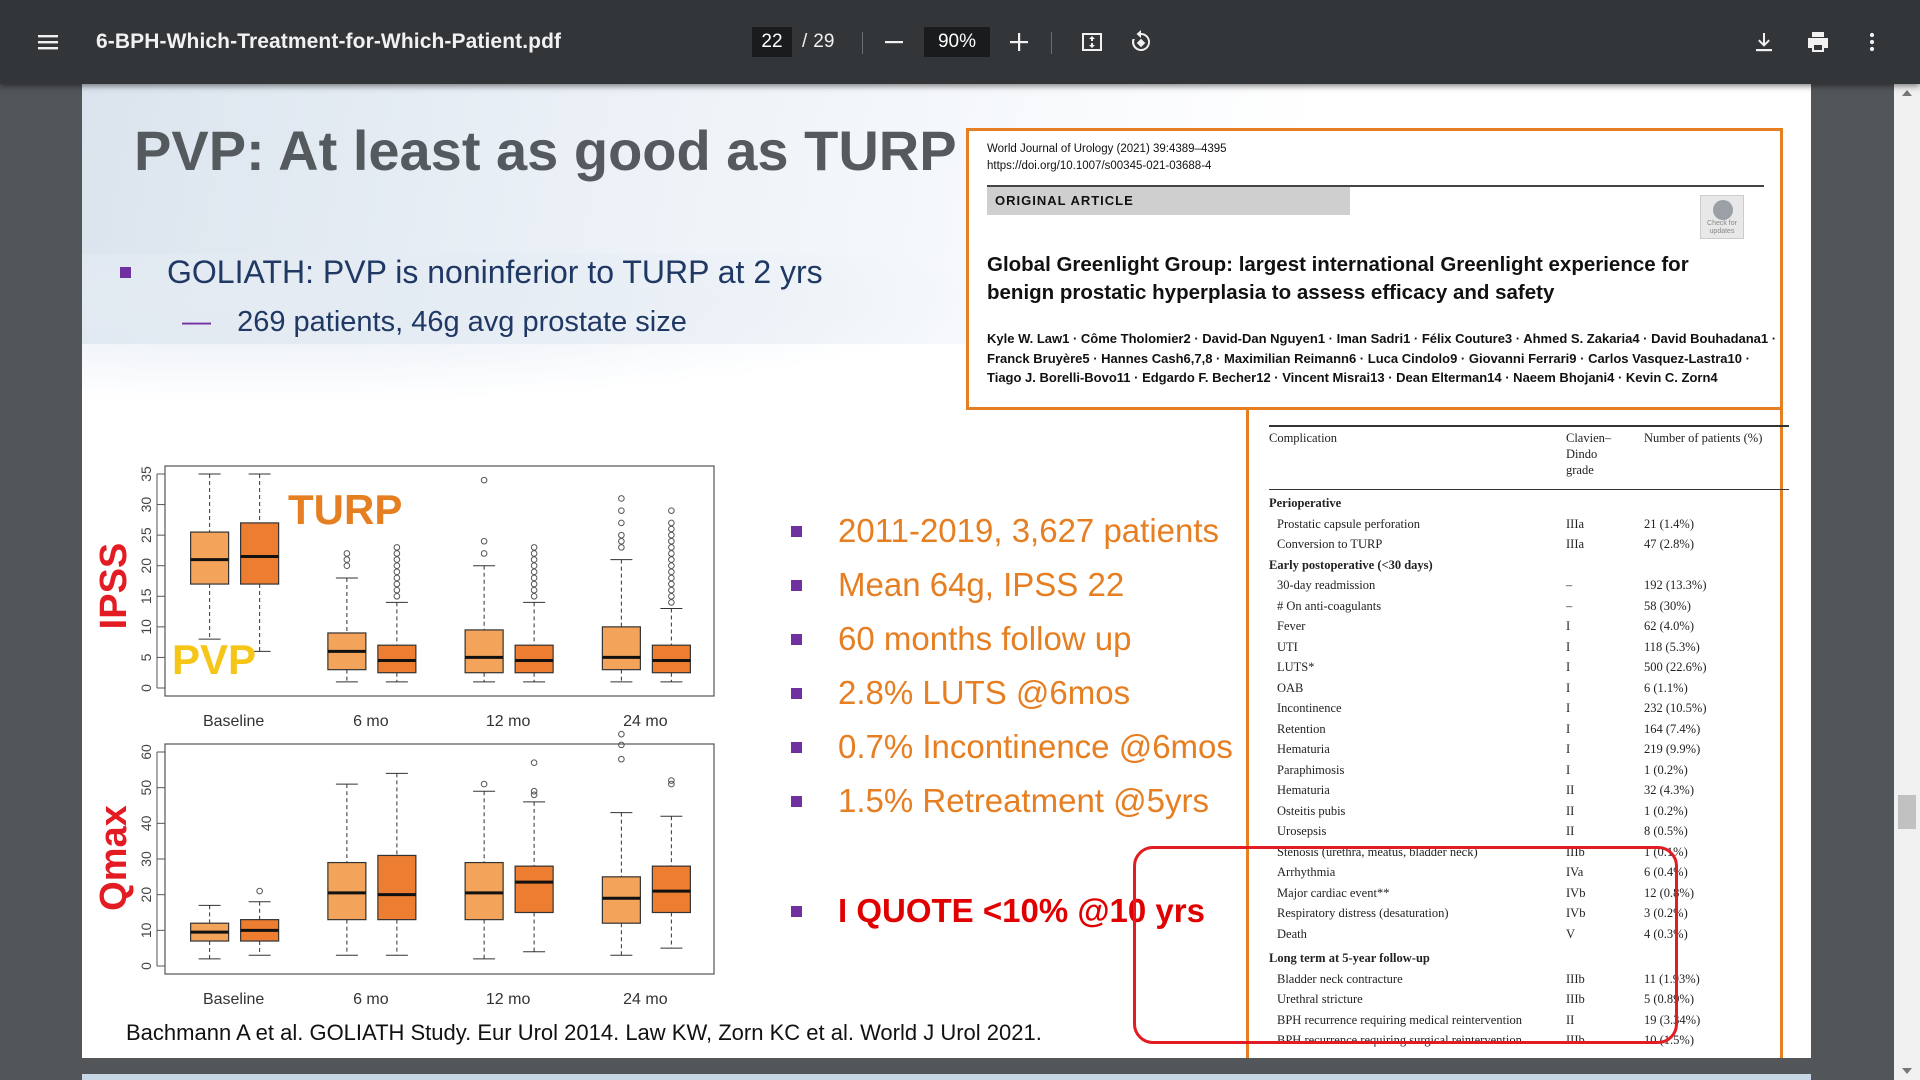 Image resolution: width=1920 pixels, height=1080 pixels. Describe the element at coordinates (1666, 769) in the screenshot. I see `cell-patients: 1 (0.2%)` at that location.